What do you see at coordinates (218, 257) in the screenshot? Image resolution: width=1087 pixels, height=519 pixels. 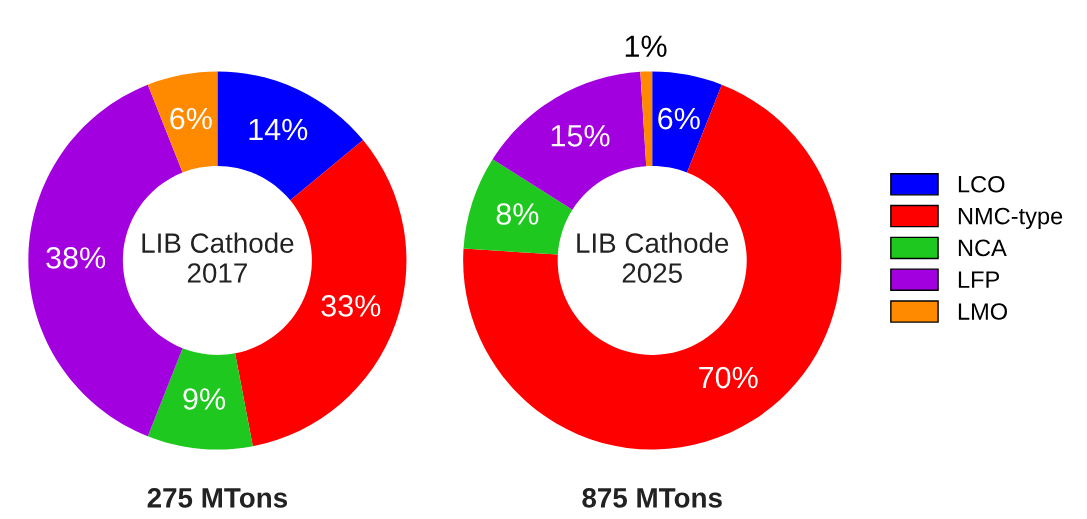 I see `text: LIB Cathode 2017` at bounding box center [218, 257].